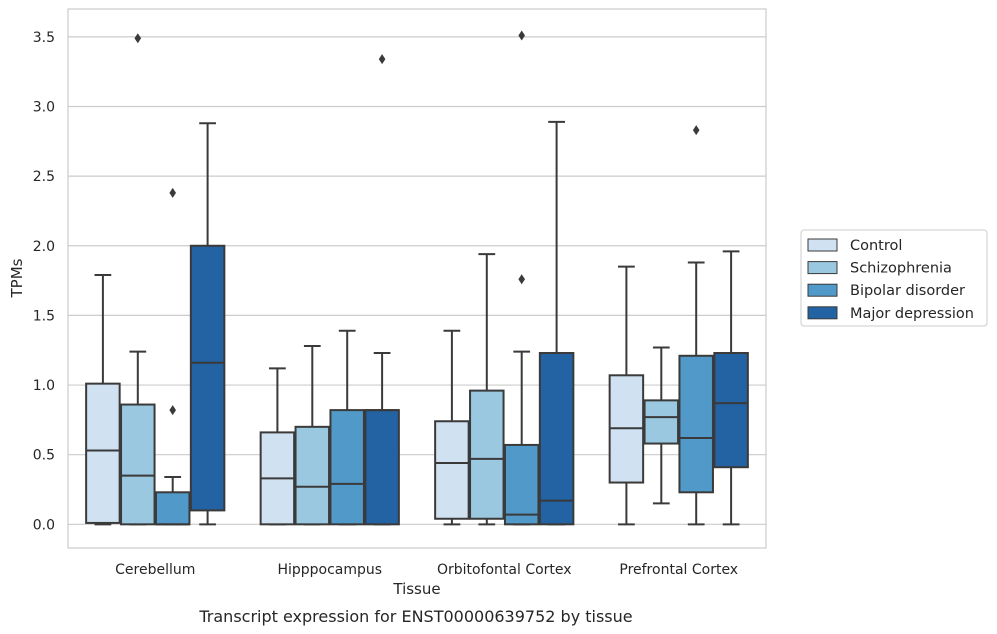  Describe the element at coordinates (44, 386) in the screenshot. I see `y-tick-label: 1.0` at that location.